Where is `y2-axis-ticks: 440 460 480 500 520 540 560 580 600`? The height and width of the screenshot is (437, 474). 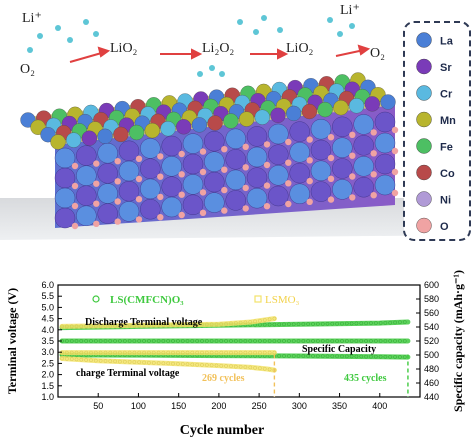 y2-axis-ticks: 440 460 480 500 520 540 560 580 600 is located at coordinates (427, 341).